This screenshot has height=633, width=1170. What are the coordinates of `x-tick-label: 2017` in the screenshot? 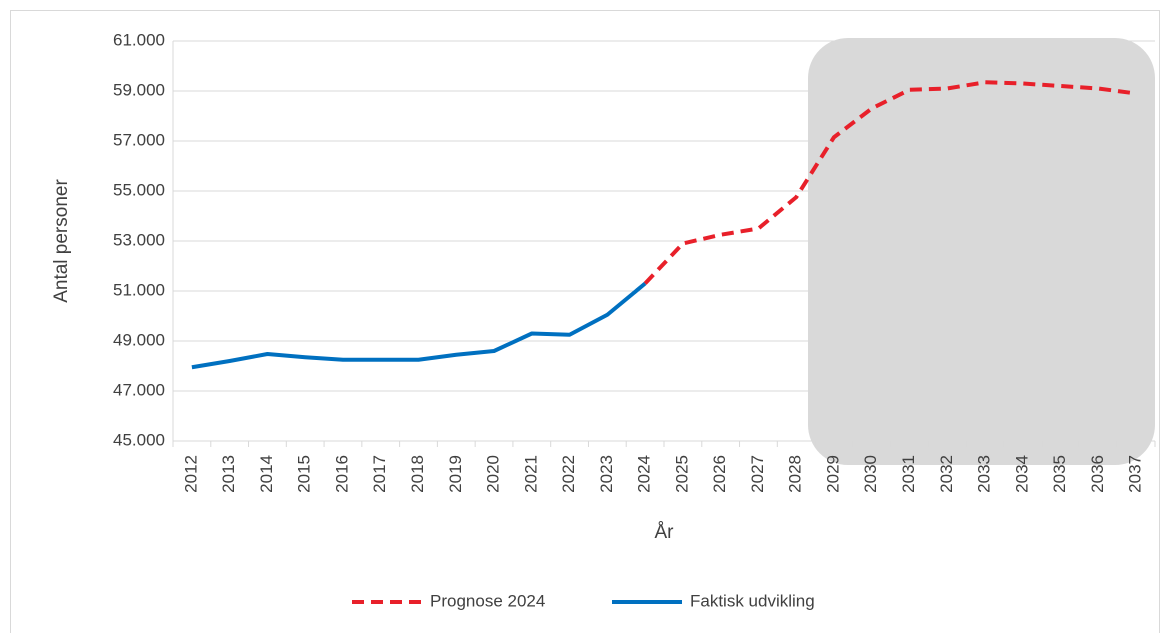 It's located at (379, 474).